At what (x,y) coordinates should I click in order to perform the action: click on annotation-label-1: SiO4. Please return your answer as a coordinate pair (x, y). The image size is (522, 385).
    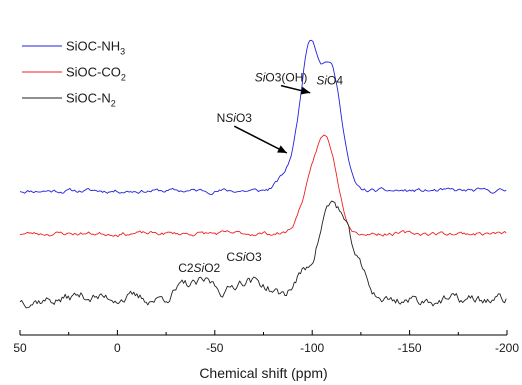
    Looking at the image, I should click on (329, 80).